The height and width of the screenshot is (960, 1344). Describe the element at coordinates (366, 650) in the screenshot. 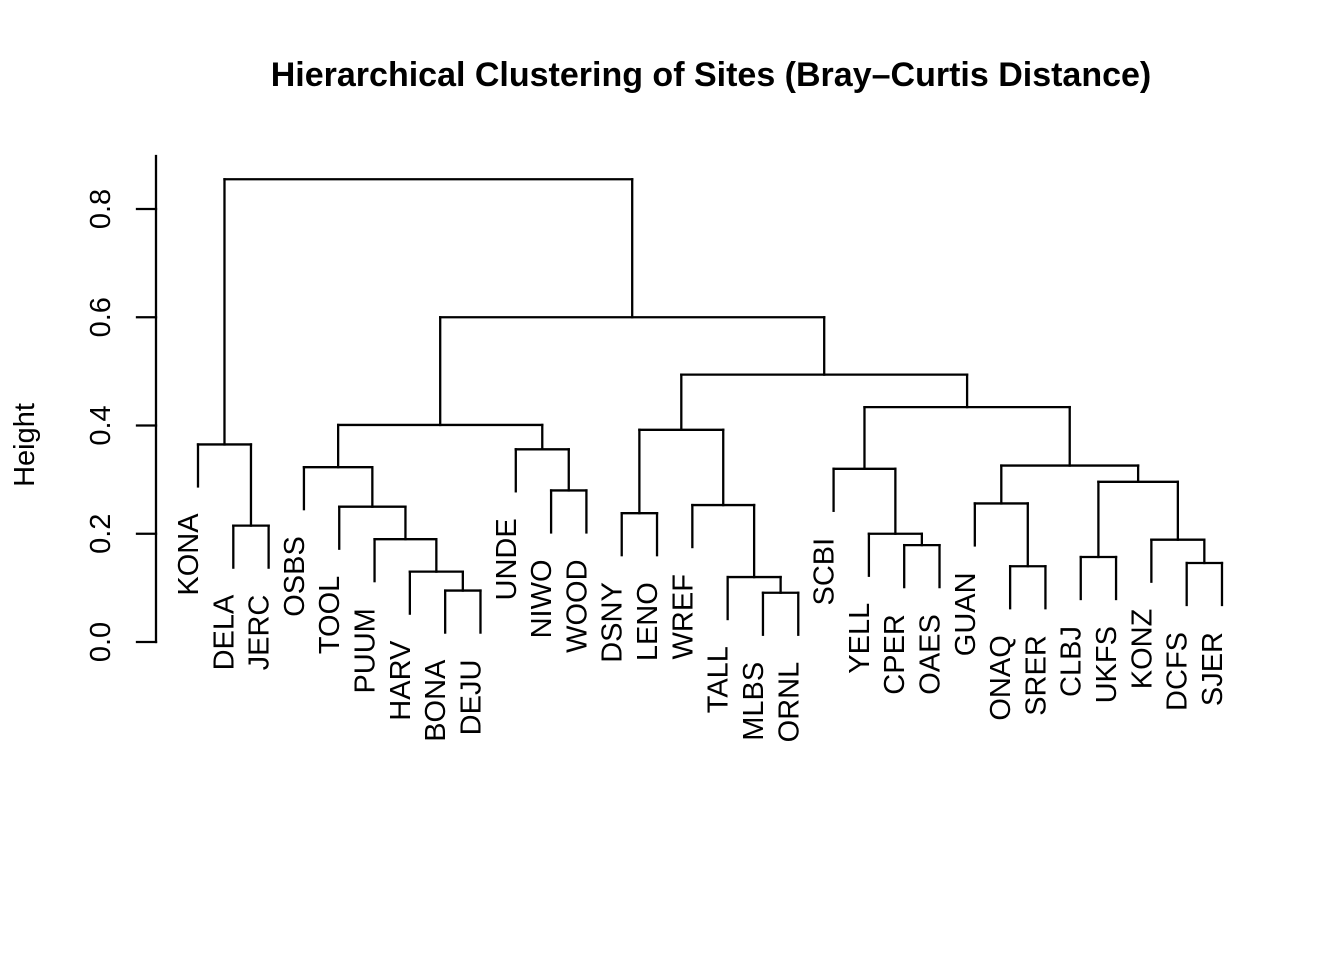

I see `leaf-label-PUUM: PUUM` at that location.